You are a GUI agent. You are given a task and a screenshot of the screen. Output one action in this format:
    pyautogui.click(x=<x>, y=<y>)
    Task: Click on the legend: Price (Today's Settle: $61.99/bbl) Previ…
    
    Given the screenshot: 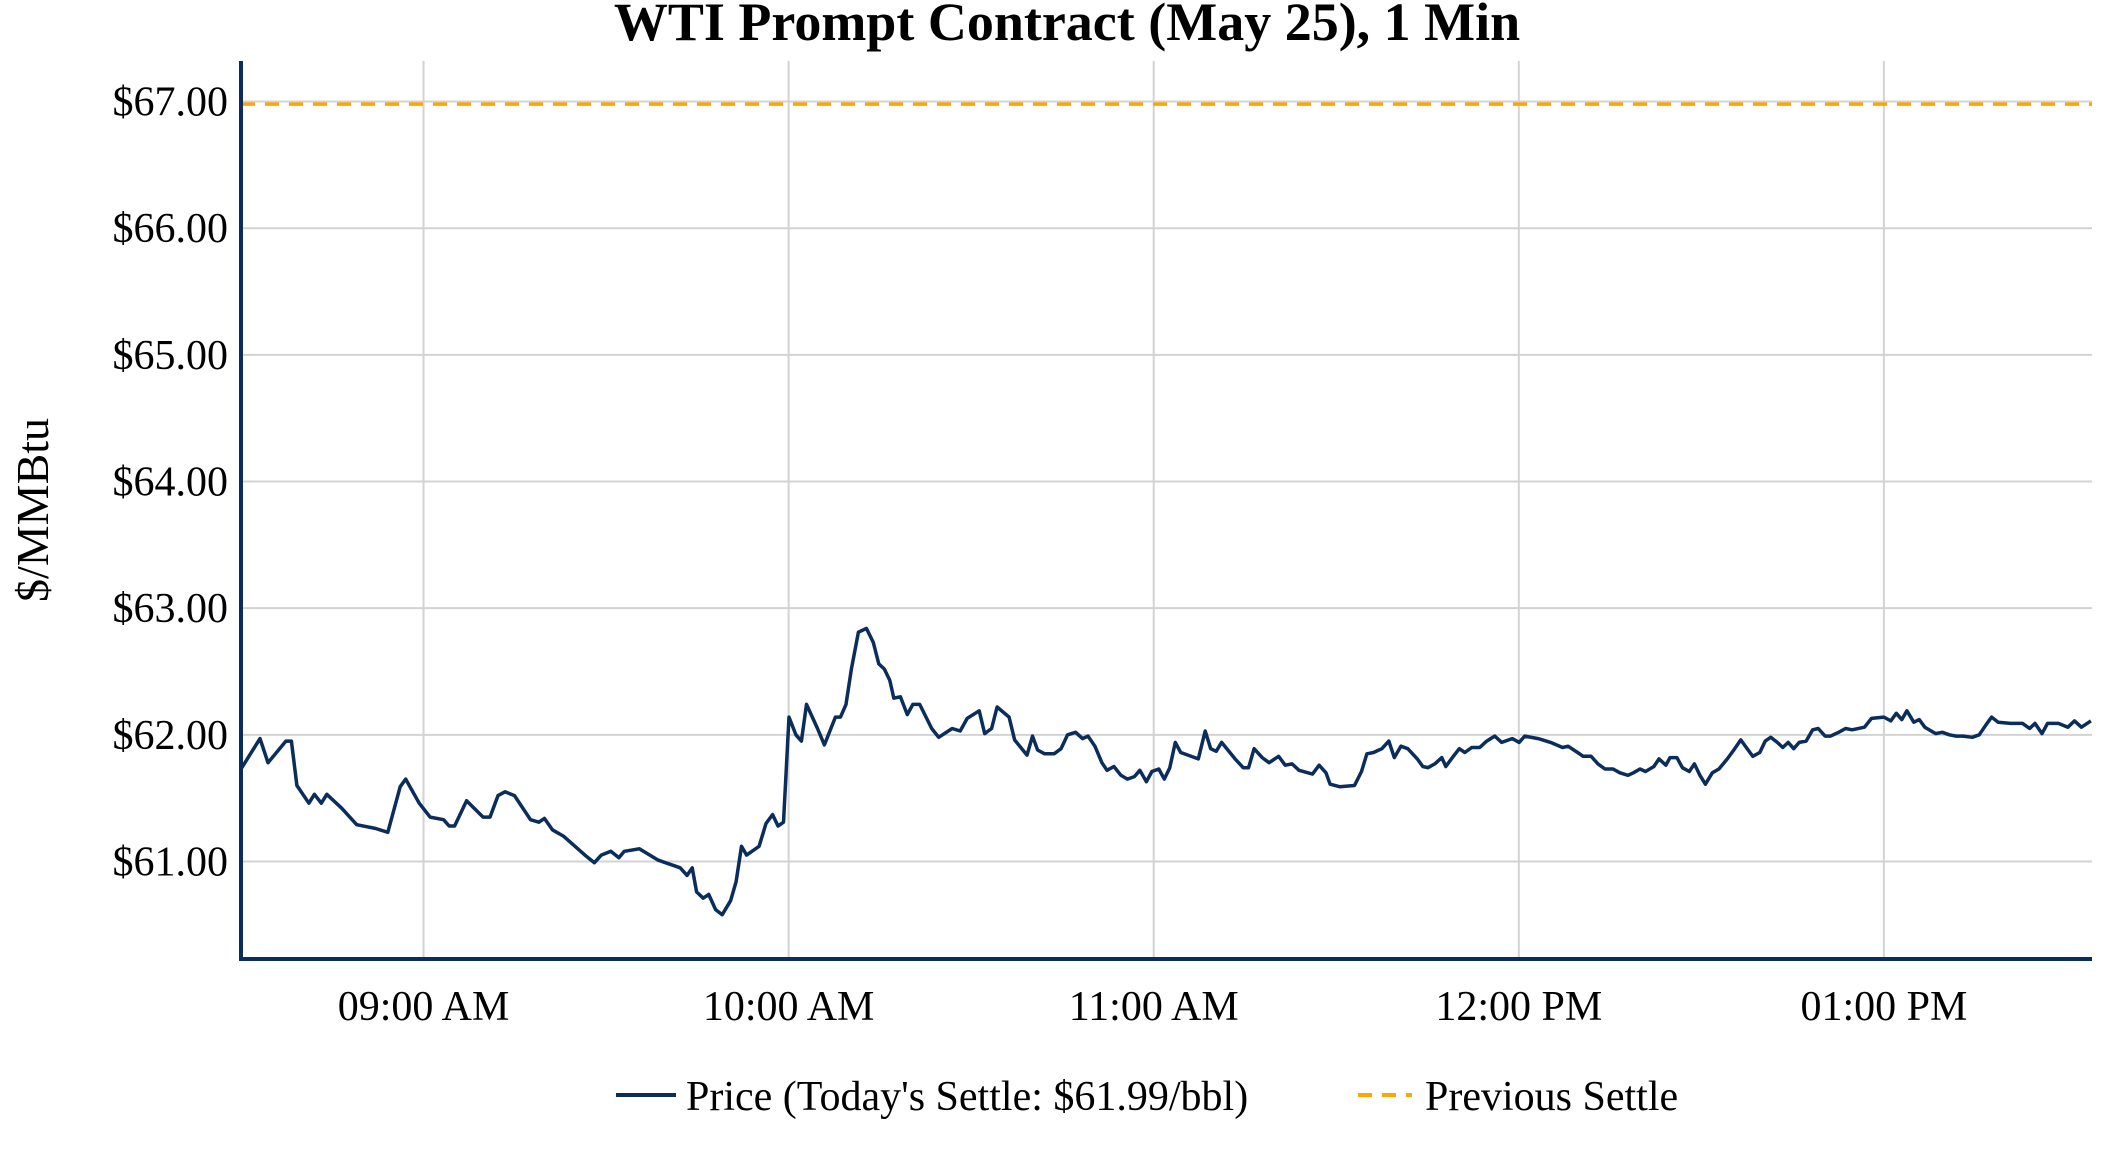 What is the action you would take?
    pyautogui.click(x=1147, y=1097)
    